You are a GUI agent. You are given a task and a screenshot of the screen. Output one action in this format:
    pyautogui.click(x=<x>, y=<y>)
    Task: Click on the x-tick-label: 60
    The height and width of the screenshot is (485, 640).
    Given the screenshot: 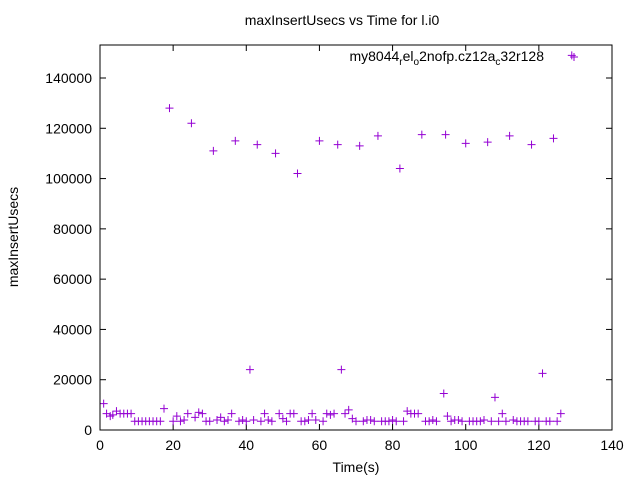 What is the action you would take?
    pyautogui.click(x=320, y=445)
    